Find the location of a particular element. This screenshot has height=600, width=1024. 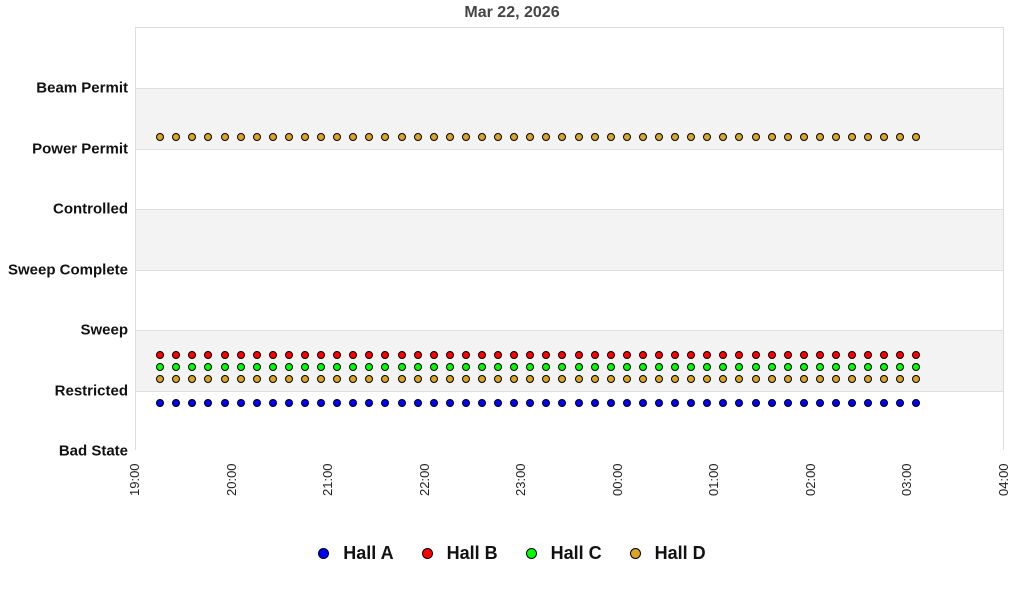

x-tick-label: 19:00 is located at coordinates (134, 479).